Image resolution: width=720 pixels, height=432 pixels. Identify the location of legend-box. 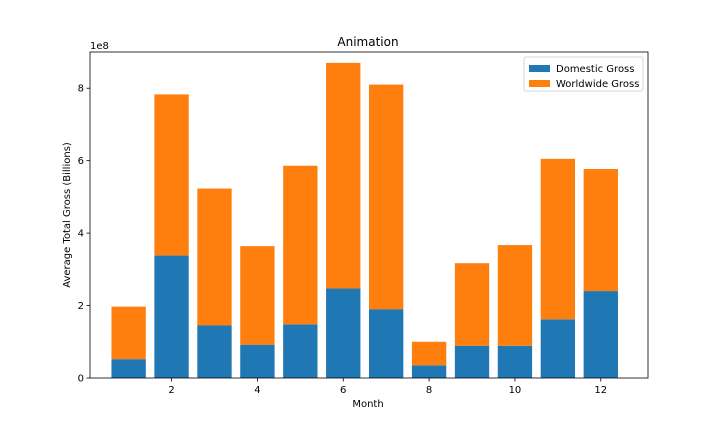
(583, 74).